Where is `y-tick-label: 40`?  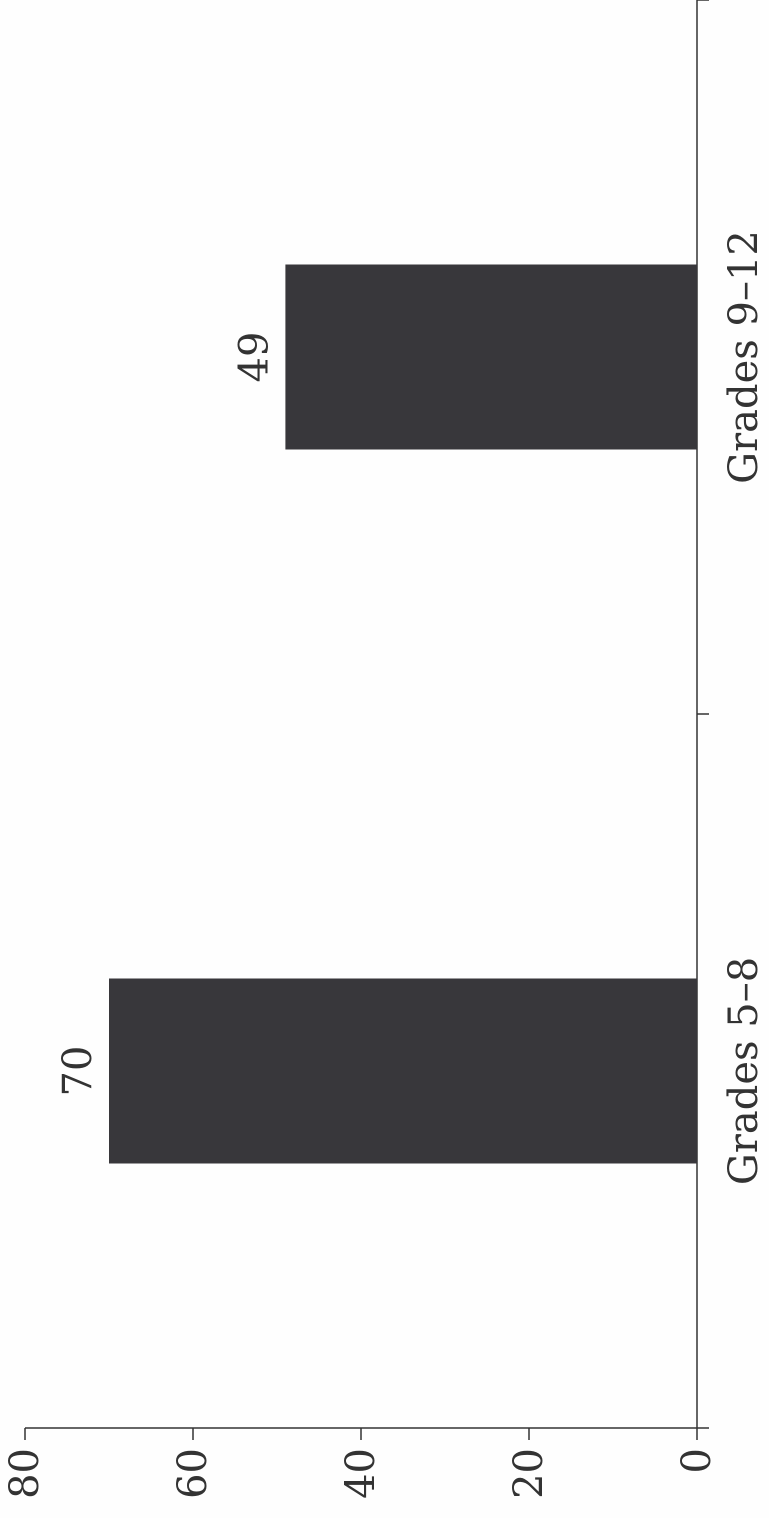 y-tick-label: 40 is located at coordinates (361, 1473).